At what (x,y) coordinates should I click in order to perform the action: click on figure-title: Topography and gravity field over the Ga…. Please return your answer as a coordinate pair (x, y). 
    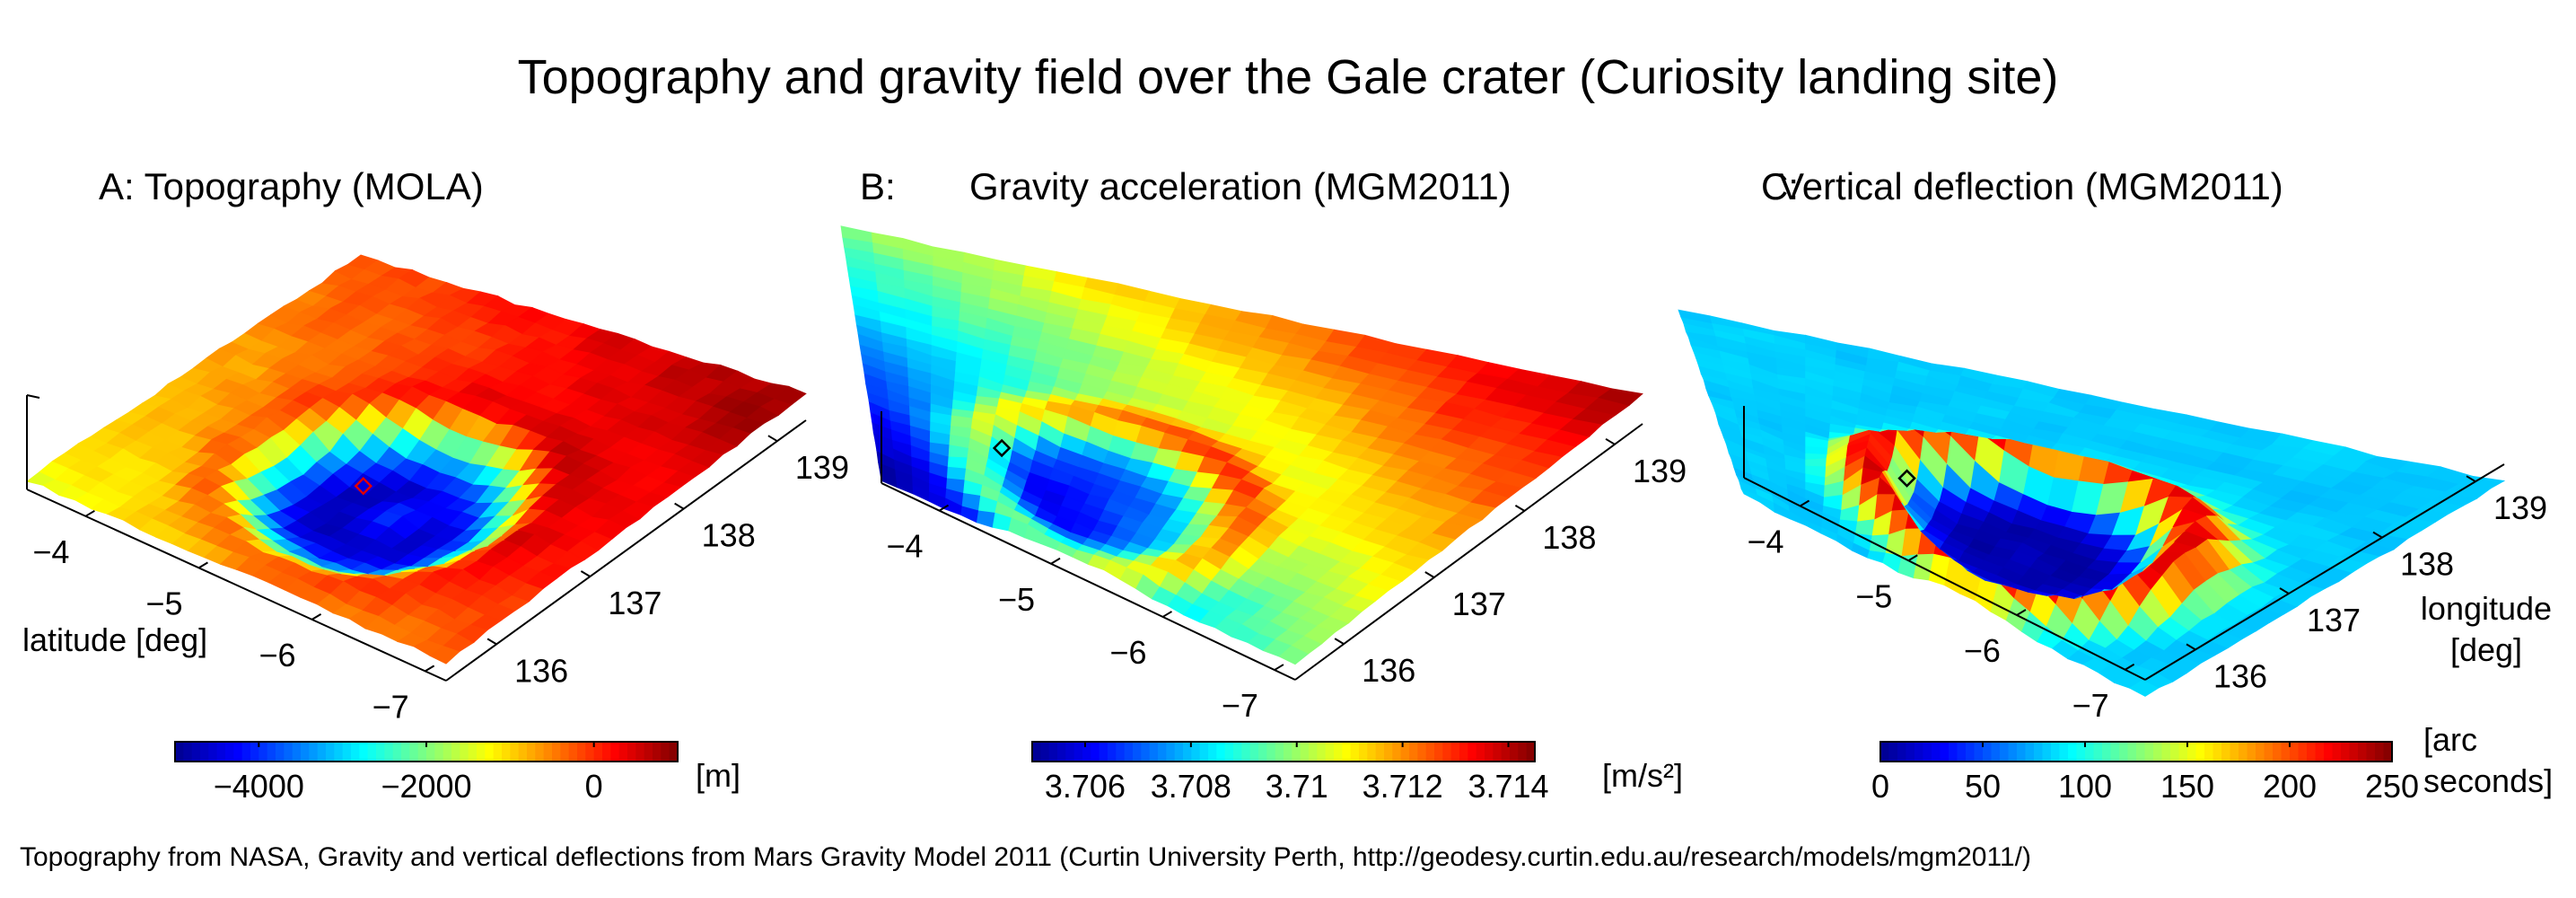
    Looking at the image, I should click on (1288, 77).